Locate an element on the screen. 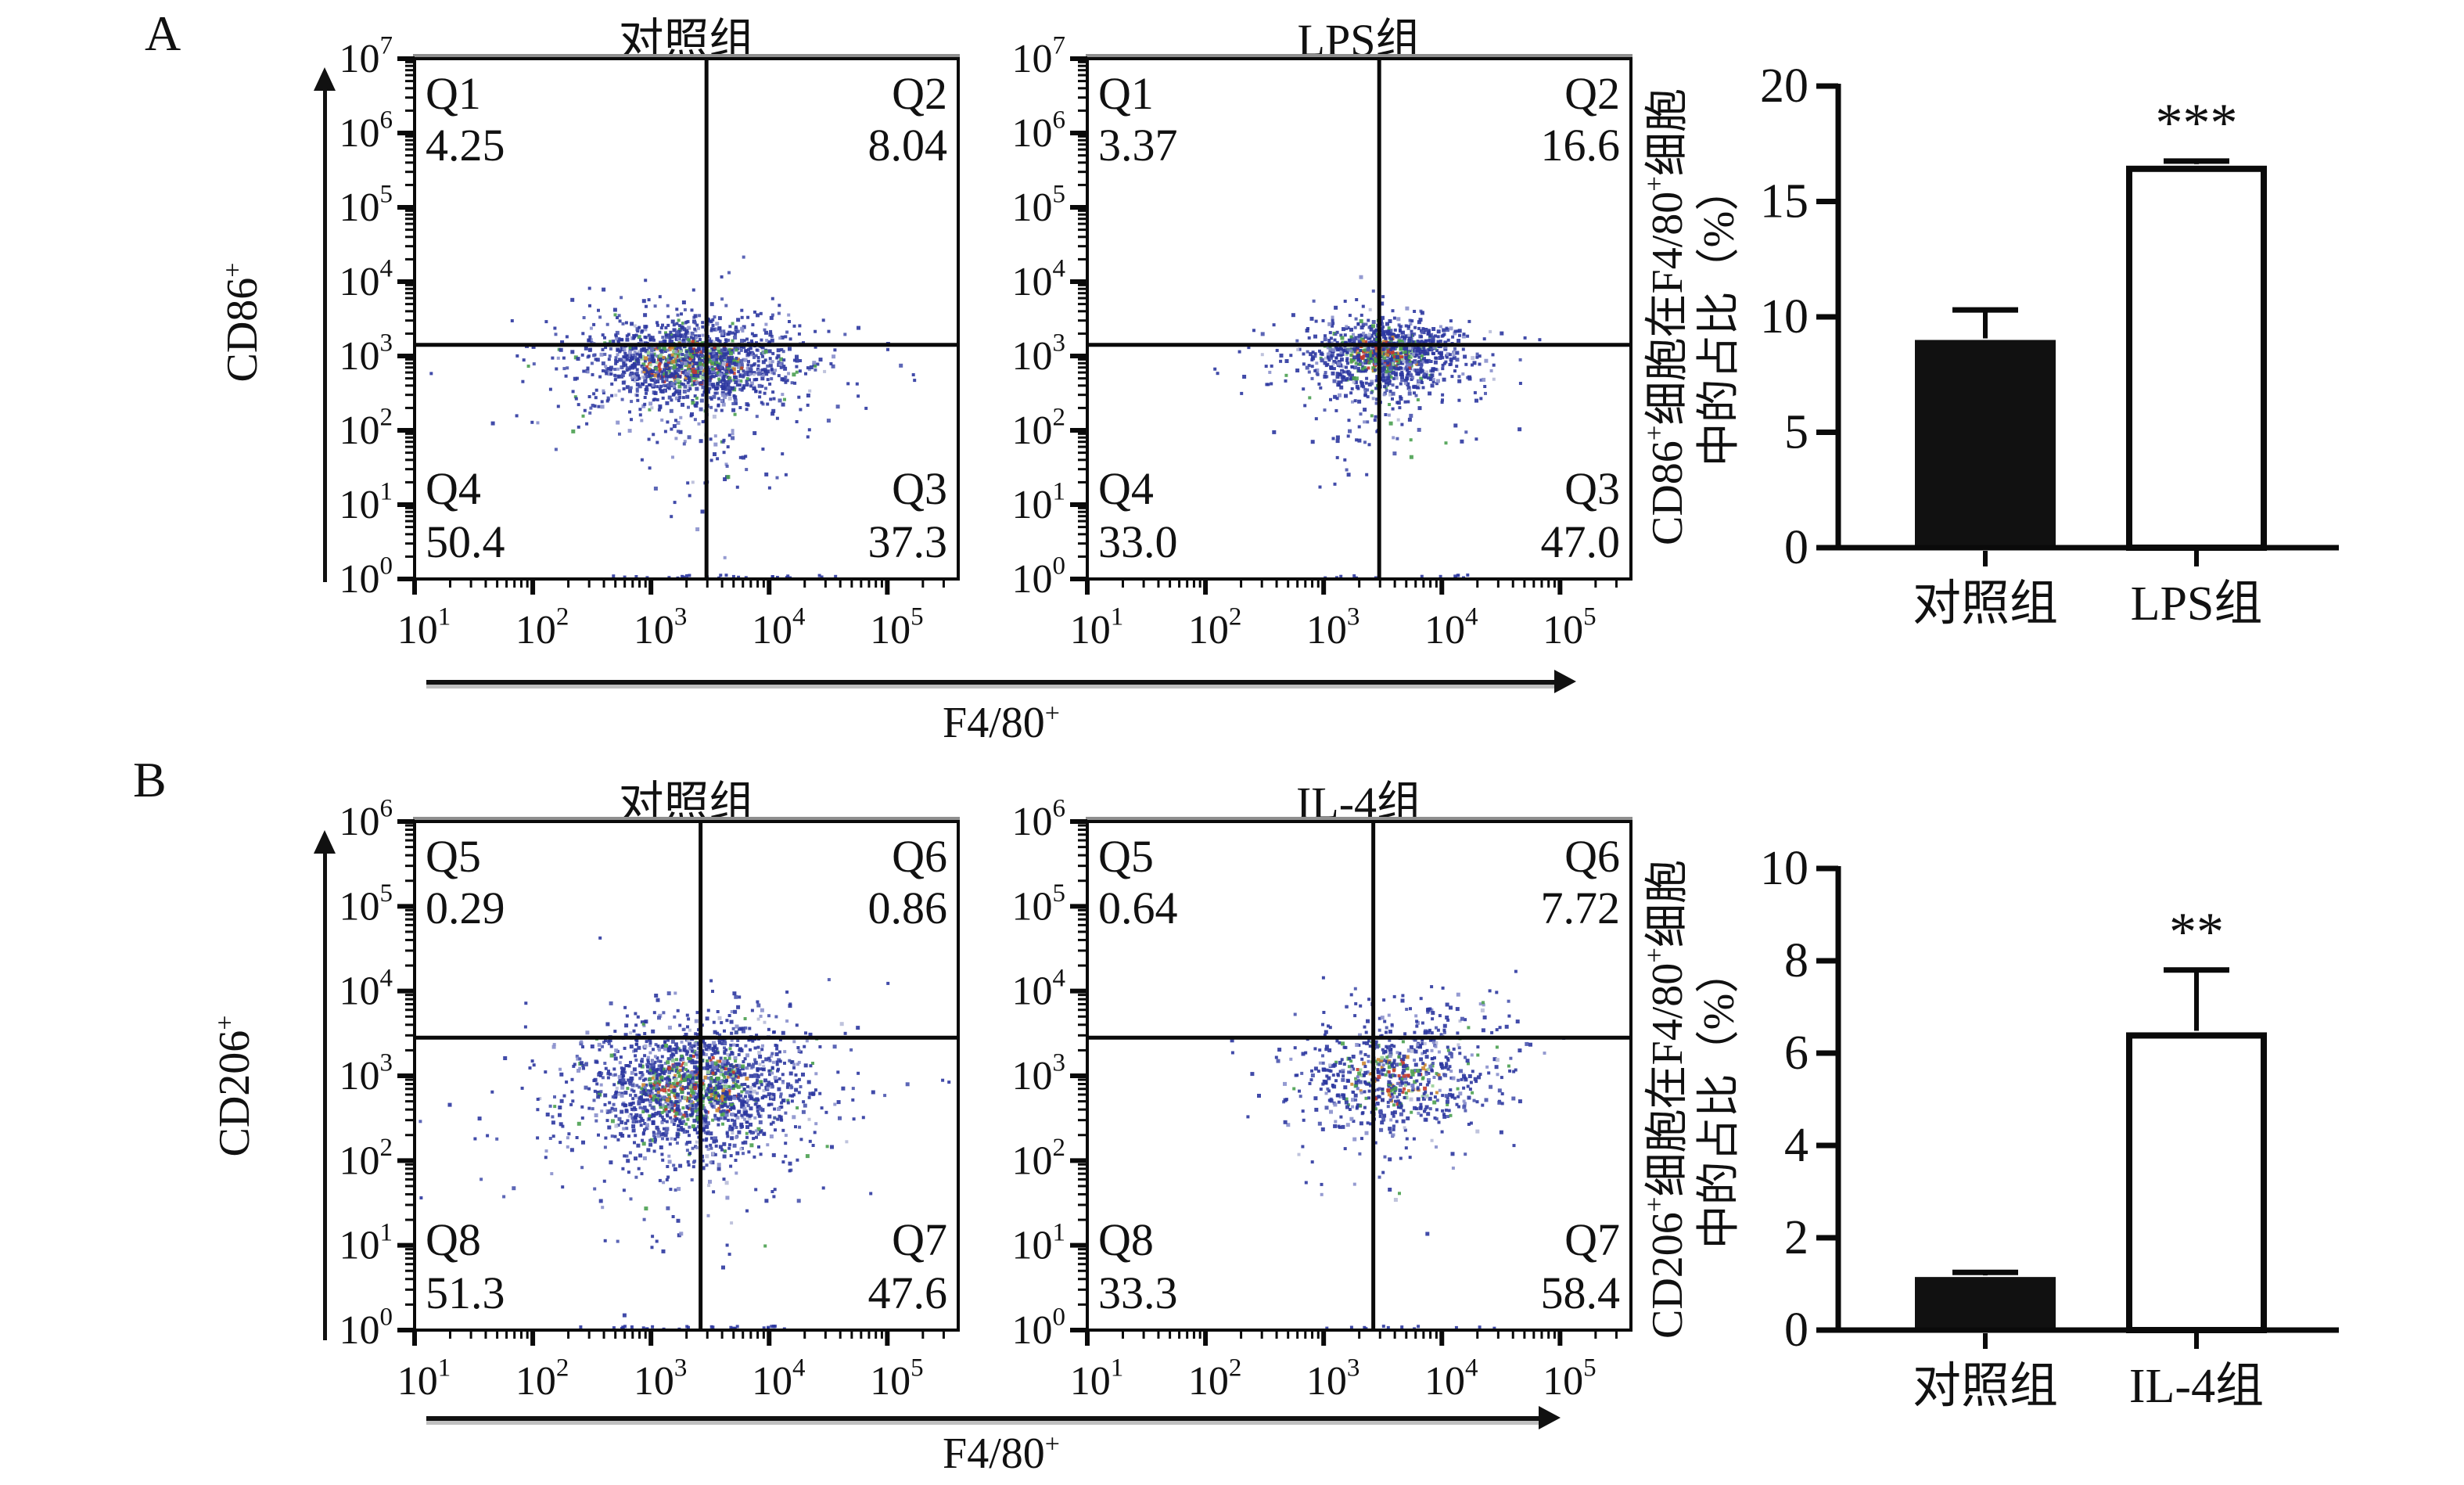 The image size is (2464, 1485). category-label: LPS组 is located at coordinates (2197, 604).